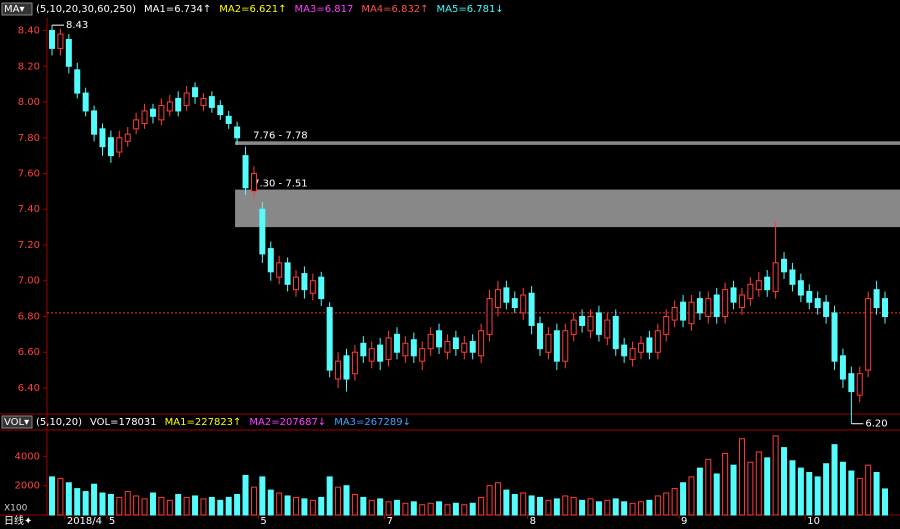  What do you see at coordinates (16, 509) in the screenshot?
I see `volume-unit: X100` at bounding box center [16, 509].